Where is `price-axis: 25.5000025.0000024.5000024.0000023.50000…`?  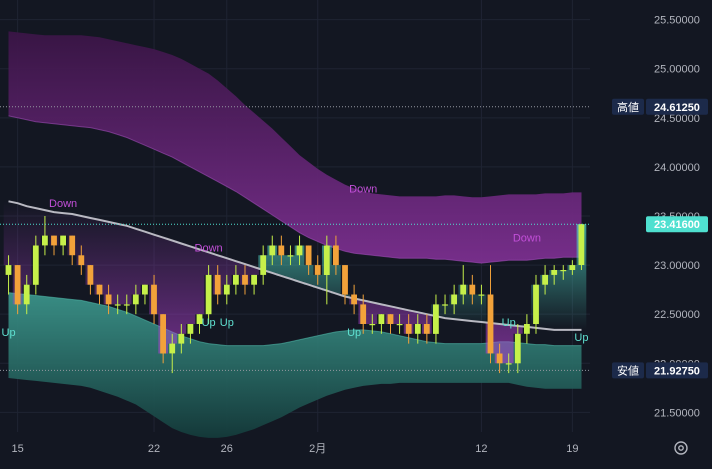 price-axis: 25.5000025.0000024.5000024.0000023.50000… is located at coordinates (677, 217).